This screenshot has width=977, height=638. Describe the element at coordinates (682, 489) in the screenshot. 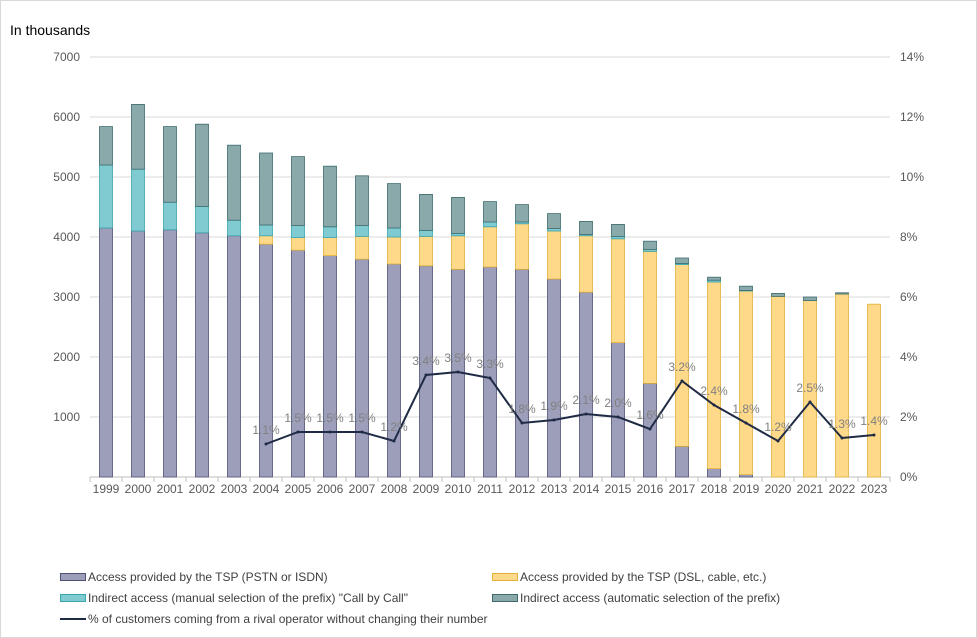

I see `x-tick-label: 2017` at that location.